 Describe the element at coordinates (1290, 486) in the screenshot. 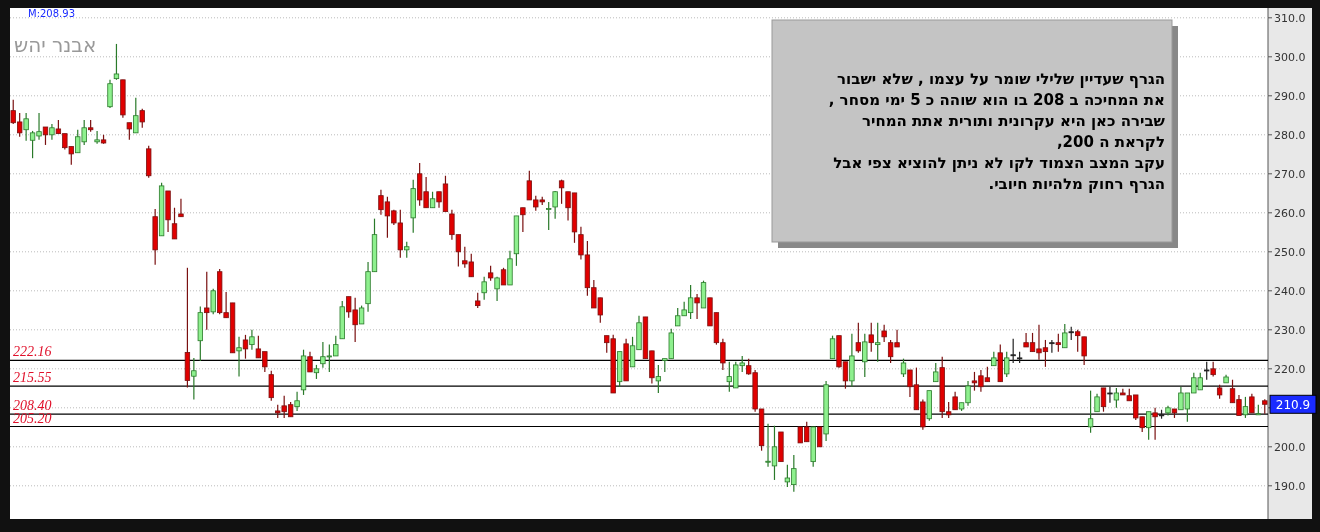

I see `y-tick-label: 190.0` at that location.